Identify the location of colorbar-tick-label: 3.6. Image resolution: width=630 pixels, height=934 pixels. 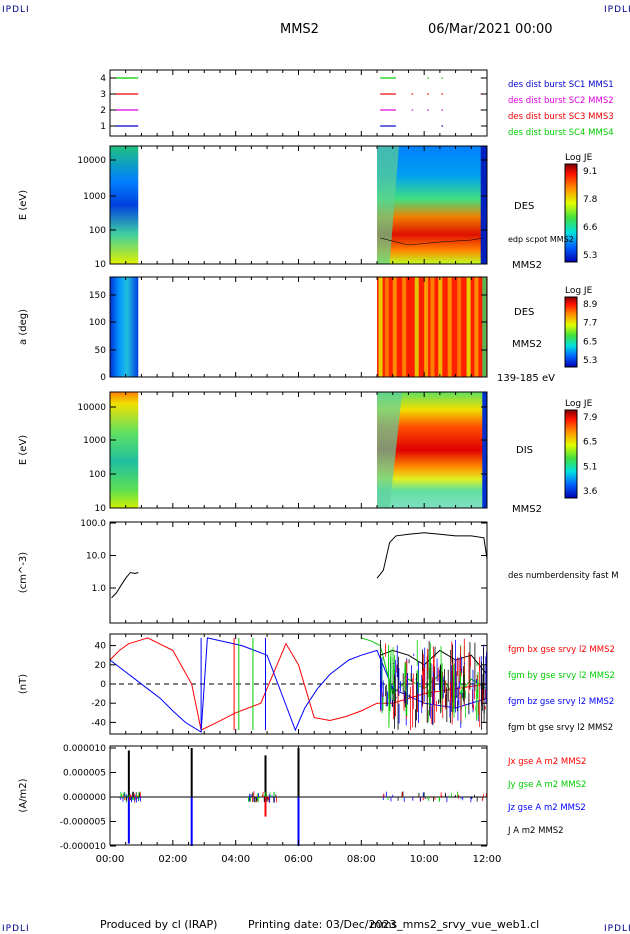
(590, 492).